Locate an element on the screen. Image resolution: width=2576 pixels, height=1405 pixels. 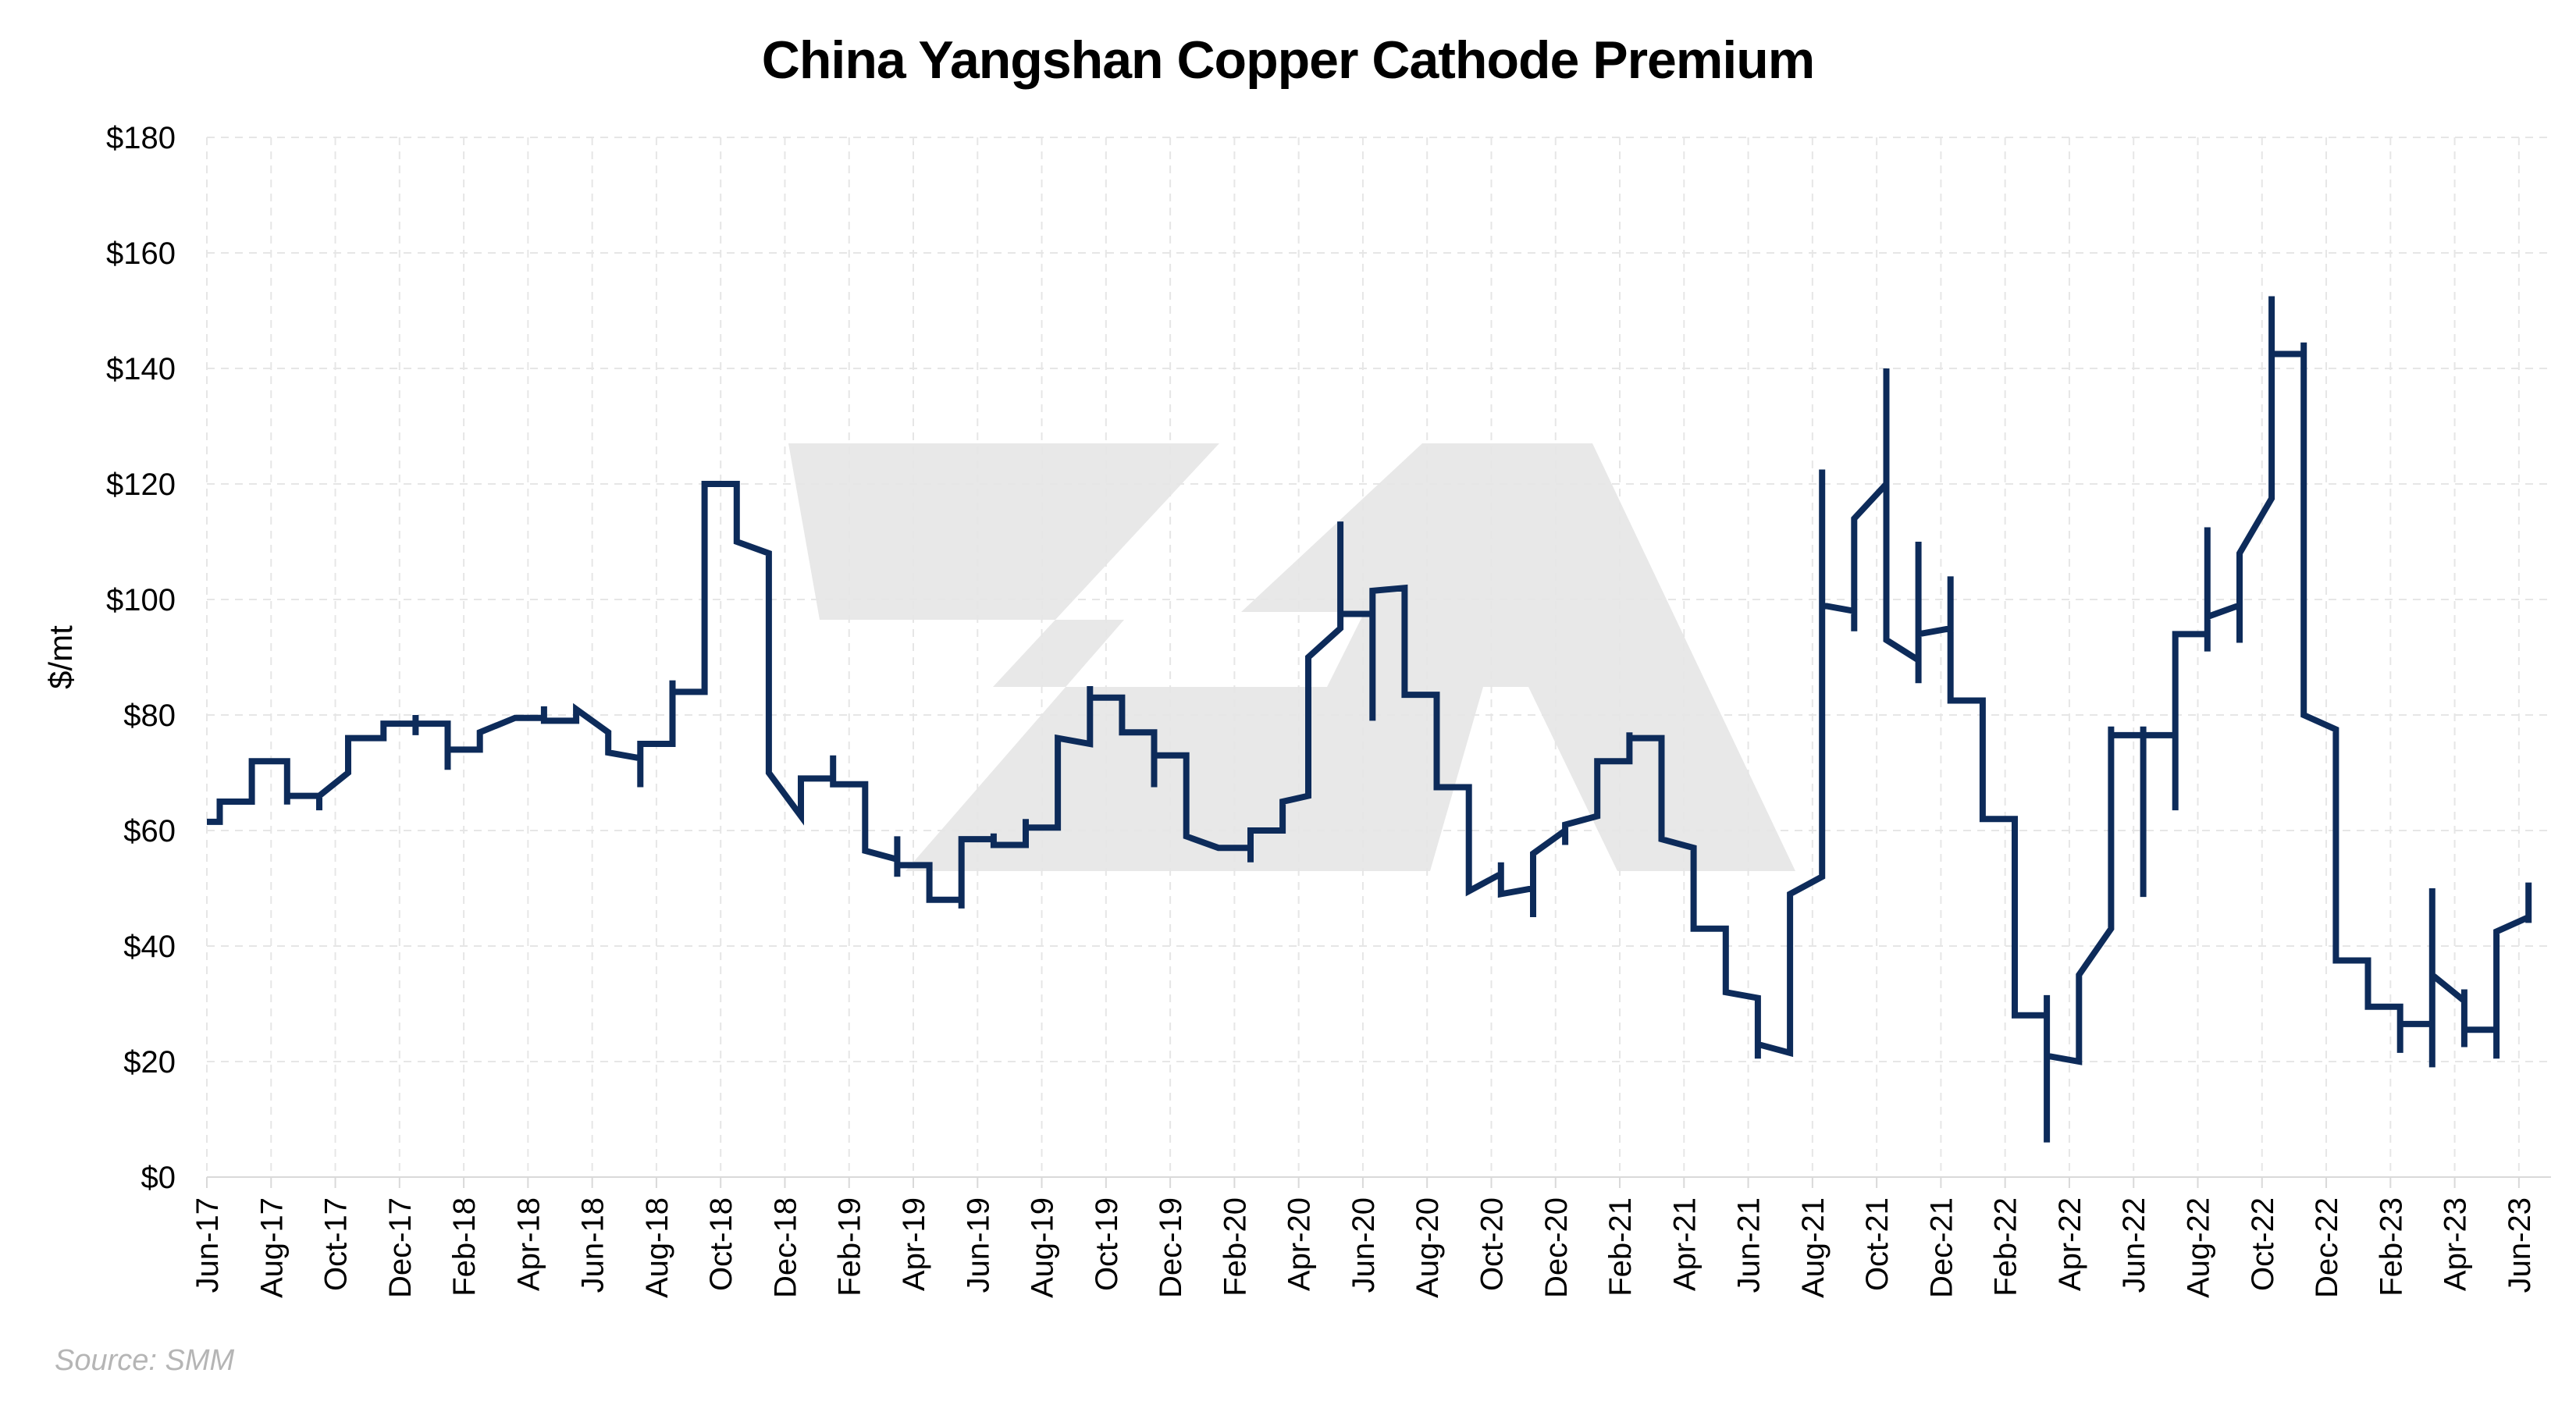
x-tick-label: Feb-19 is located at coordinates (850, 1247).